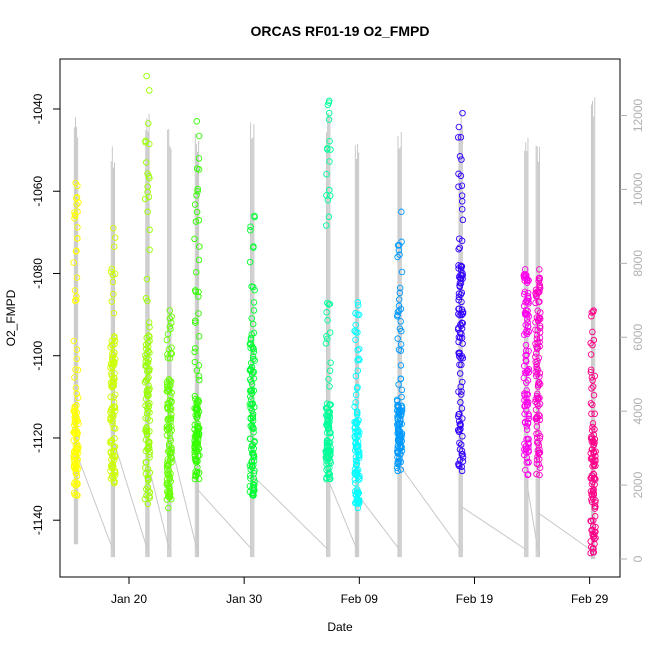 This screenshot has width=650, height=650. Describe the element at coordinates (340, 627) in the screenshot. I see `x-axis-label: Date` at that location.